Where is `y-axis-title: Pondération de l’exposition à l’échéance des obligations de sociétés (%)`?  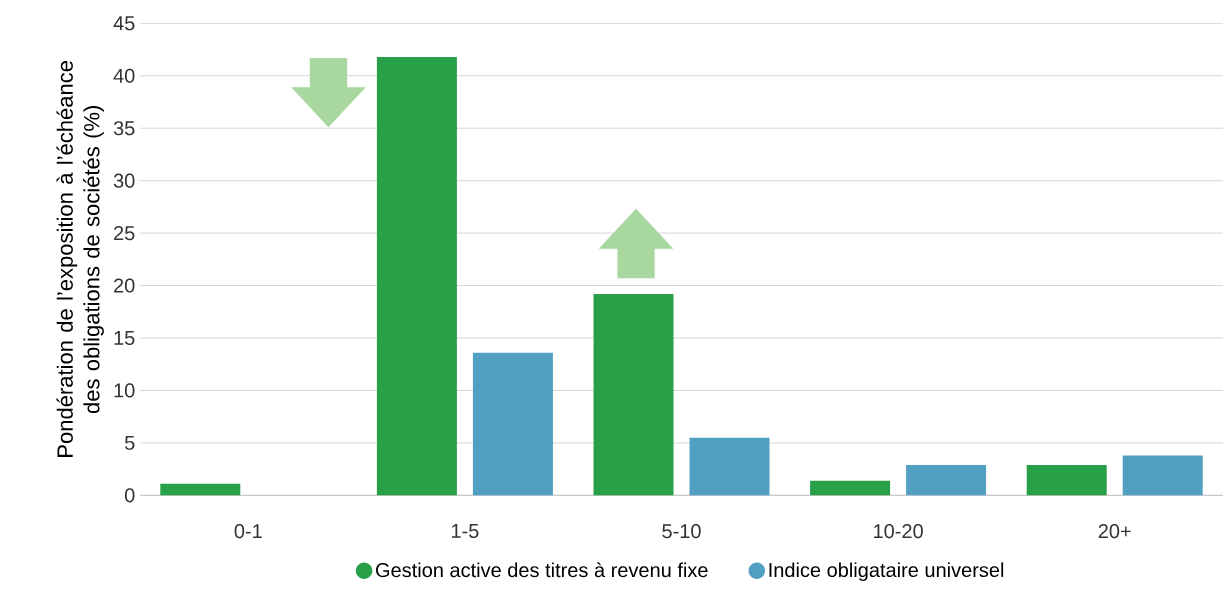 y-axis-title: Pondération de l’exposition à l’échéance des obligations de sociétés (%) is located at coordinates (80, 259).